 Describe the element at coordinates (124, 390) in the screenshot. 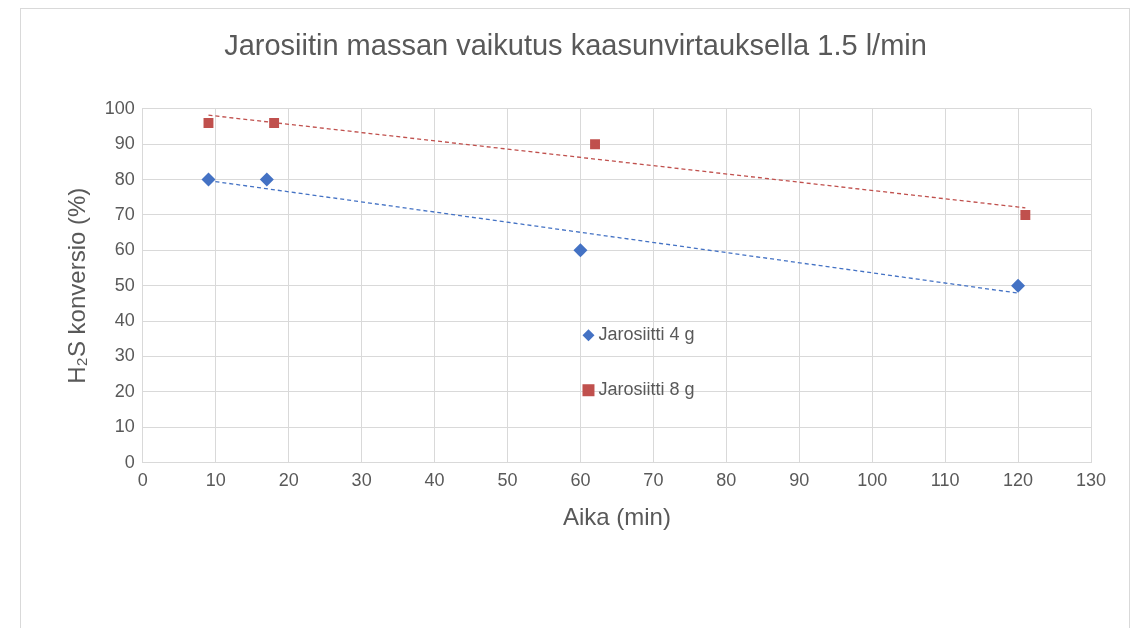

I see `y-tick-label: 20` at that location.